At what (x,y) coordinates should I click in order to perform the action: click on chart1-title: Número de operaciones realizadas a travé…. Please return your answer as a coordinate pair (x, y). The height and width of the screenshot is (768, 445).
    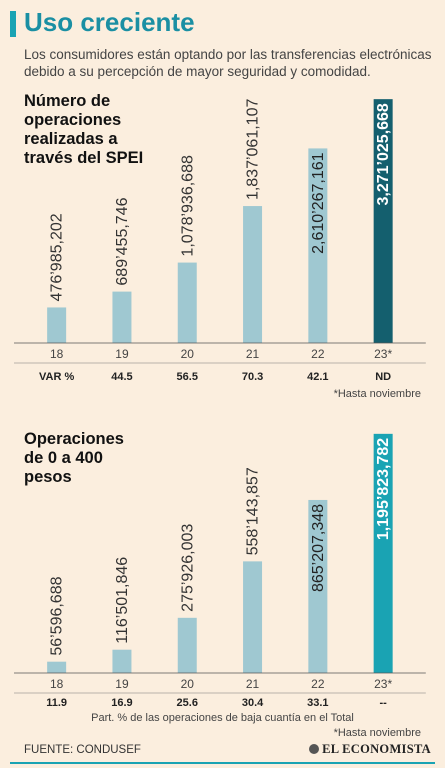
    Looking at the image, I should click on (84, 129).